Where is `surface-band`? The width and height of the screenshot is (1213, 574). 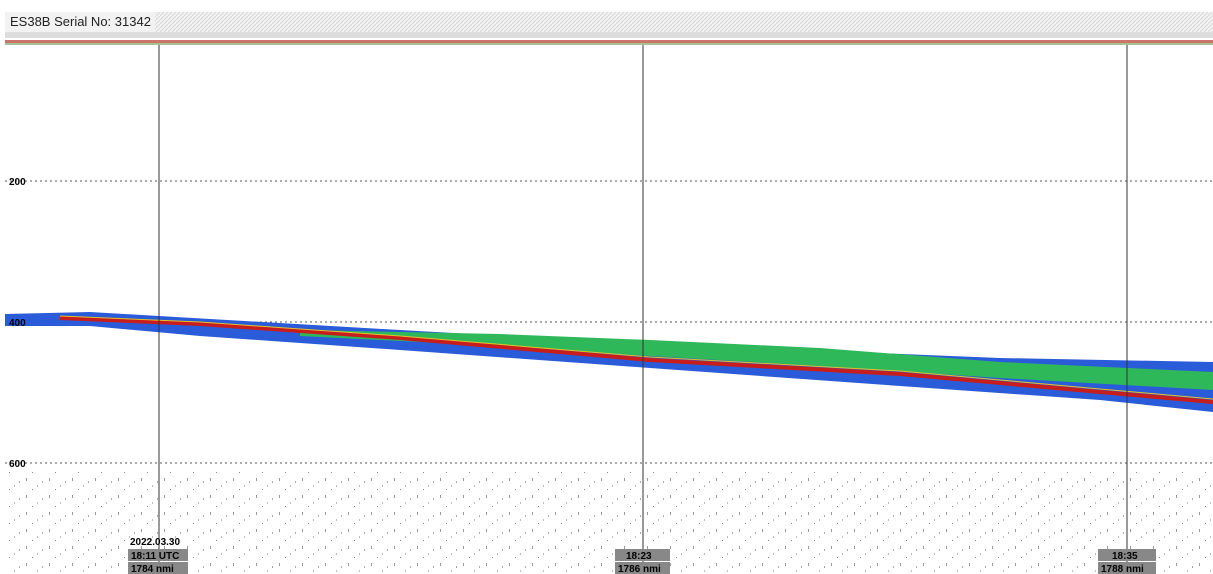 surface-band is located at coordinates (609, 41).